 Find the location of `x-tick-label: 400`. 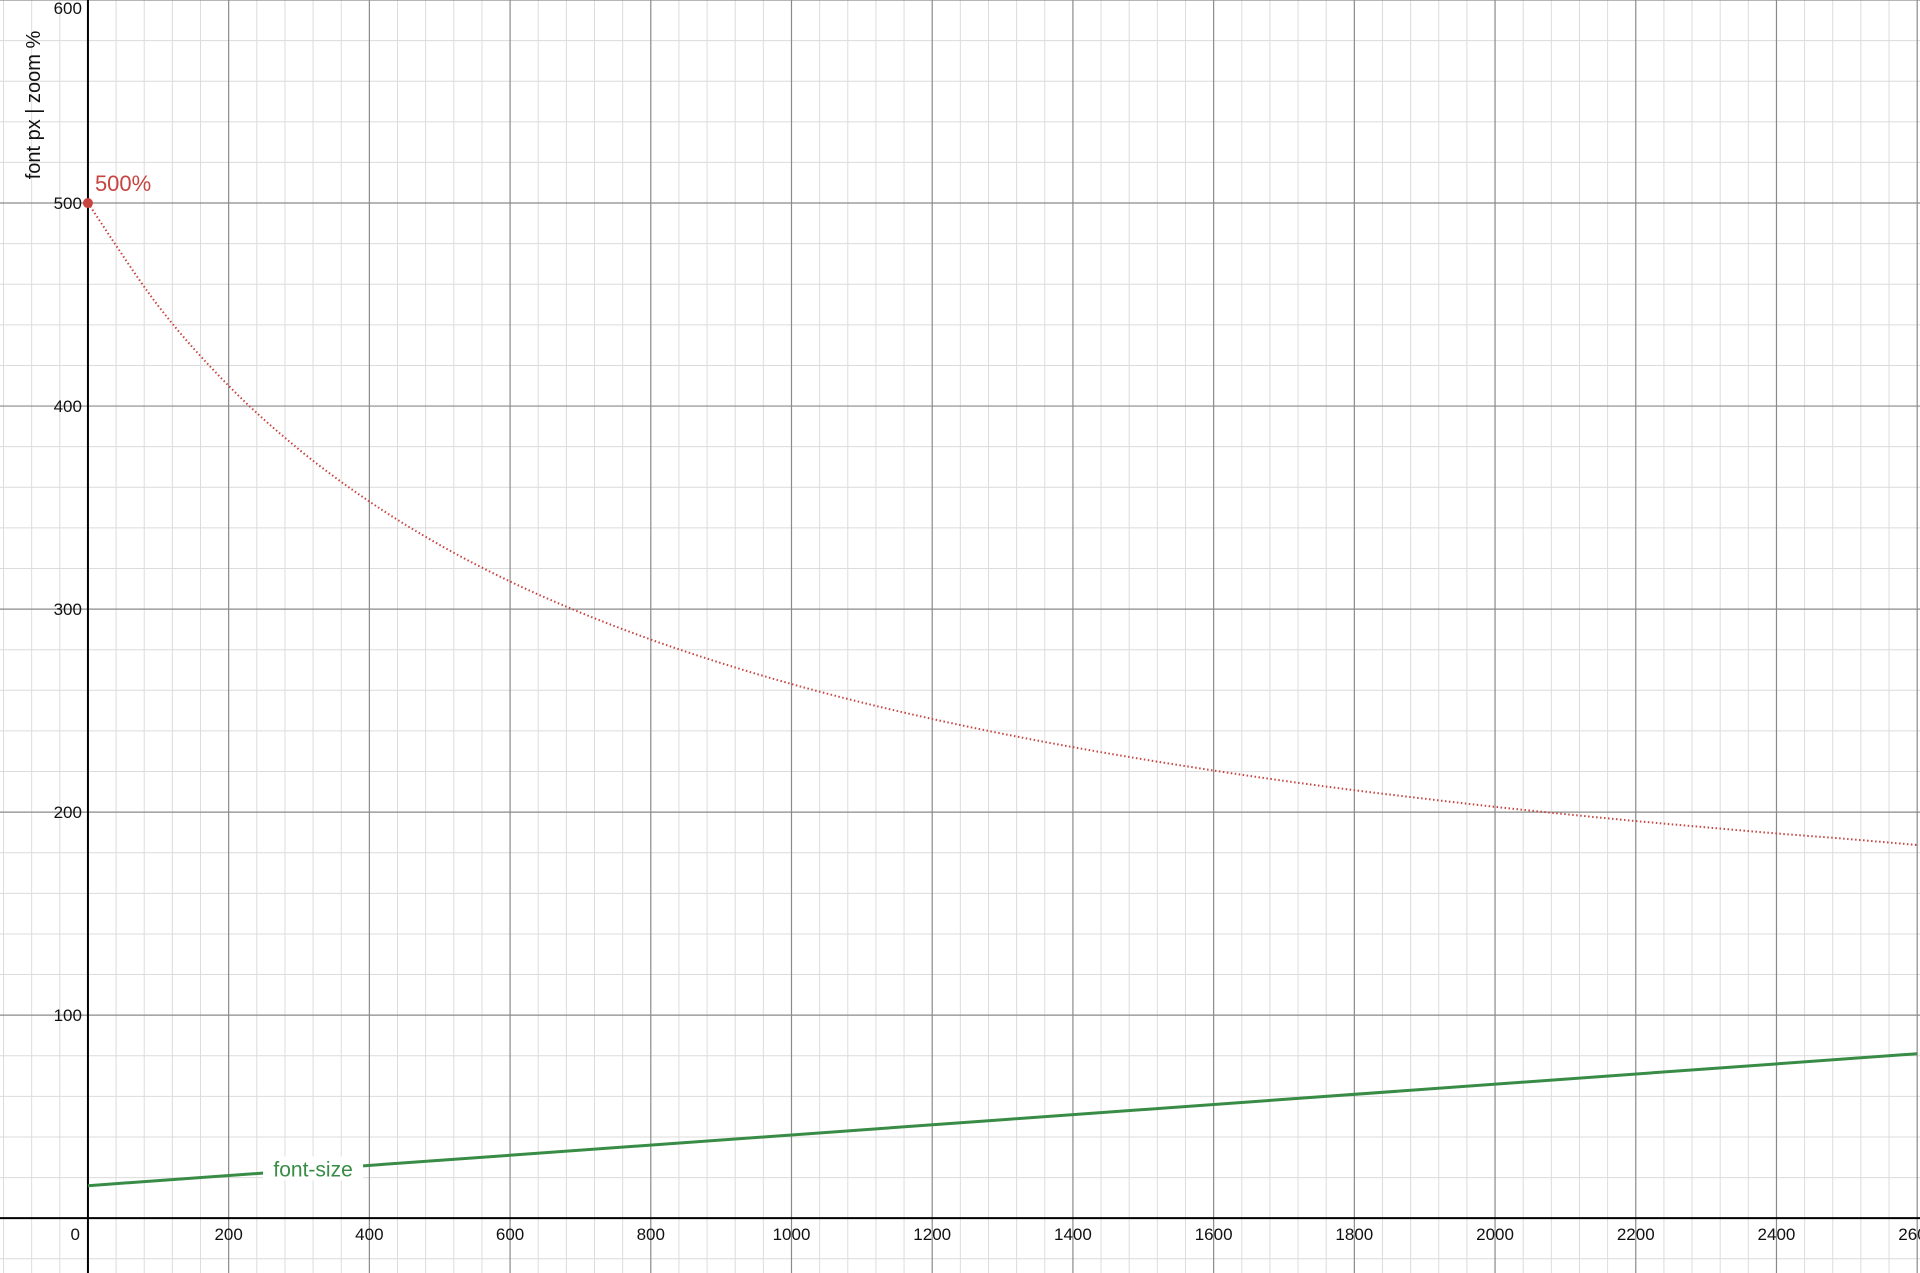

x-tick-label: 400 is located at coordinates (369, 1234).